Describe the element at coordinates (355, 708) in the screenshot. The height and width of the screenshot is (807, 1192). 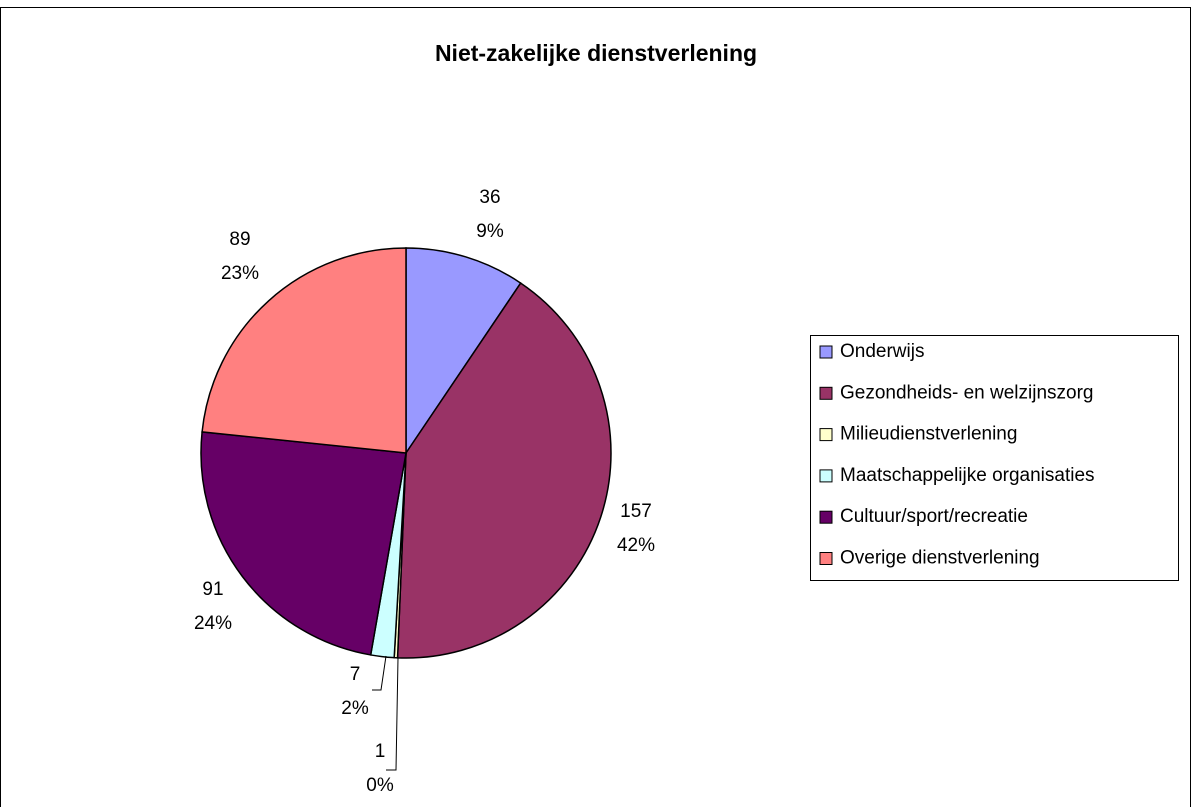
I see `percent-label: 2%` at that location.